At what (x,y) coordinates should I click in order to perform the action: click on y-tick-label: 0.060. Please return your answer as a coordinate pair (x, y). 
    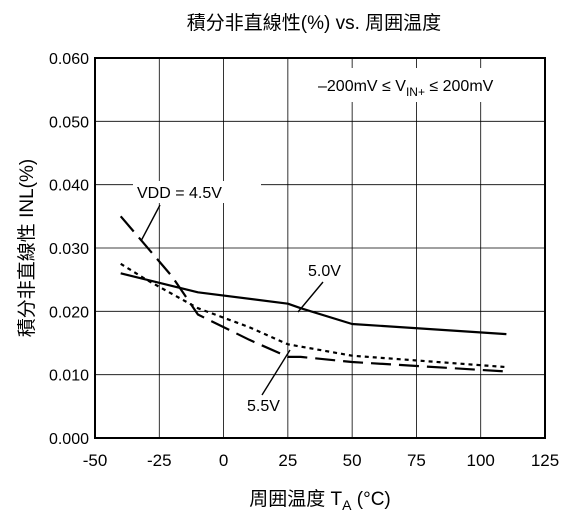
    Looking at the image, I should click on (69, 59).